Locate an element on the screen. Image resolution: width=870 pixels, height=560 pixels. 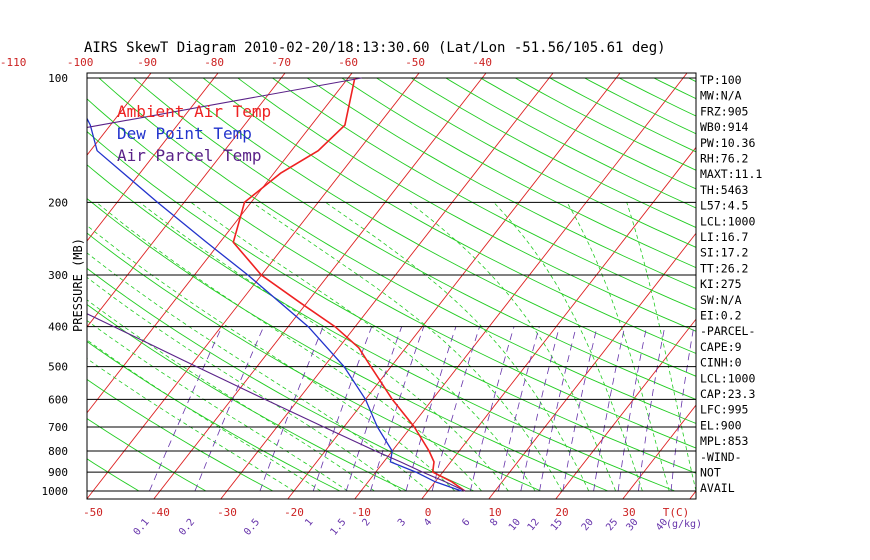
stability-index-item: CAPE:9 is located at coordinates (721, 347).